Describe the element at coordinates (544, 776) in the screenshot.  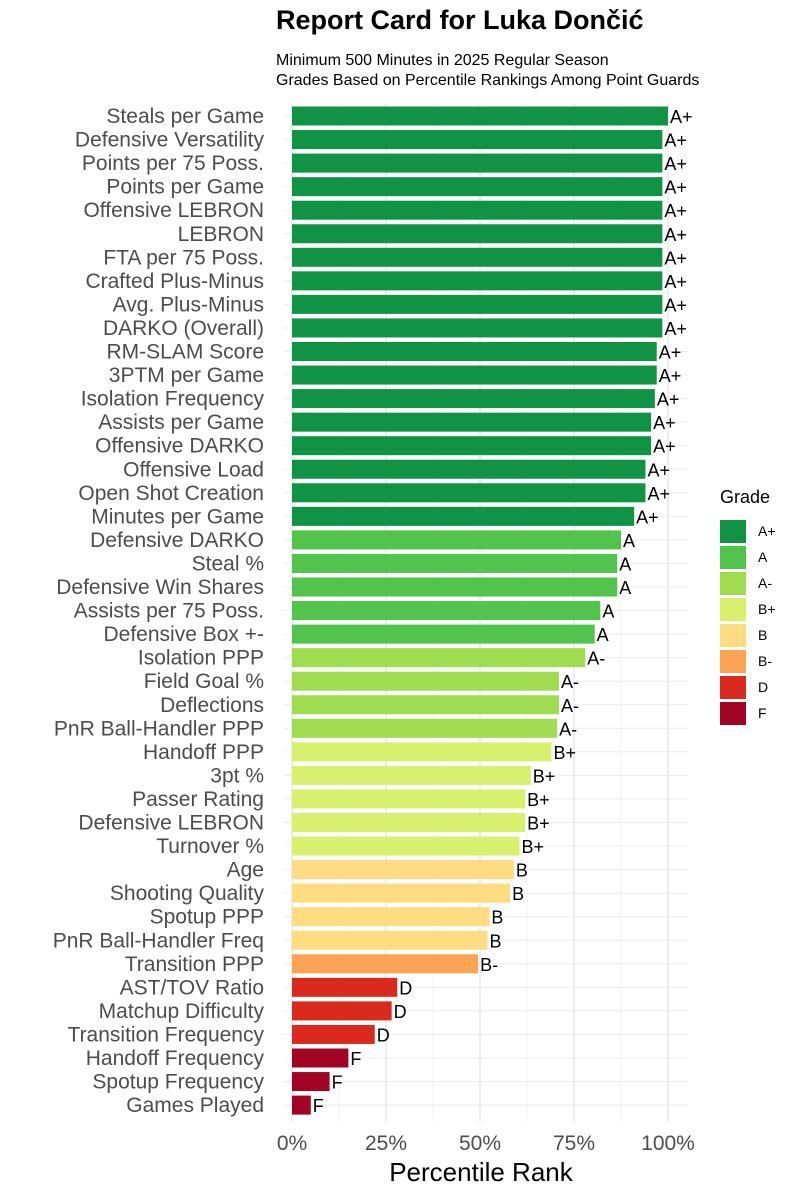
I see `grade-label-28: B+` at that location.